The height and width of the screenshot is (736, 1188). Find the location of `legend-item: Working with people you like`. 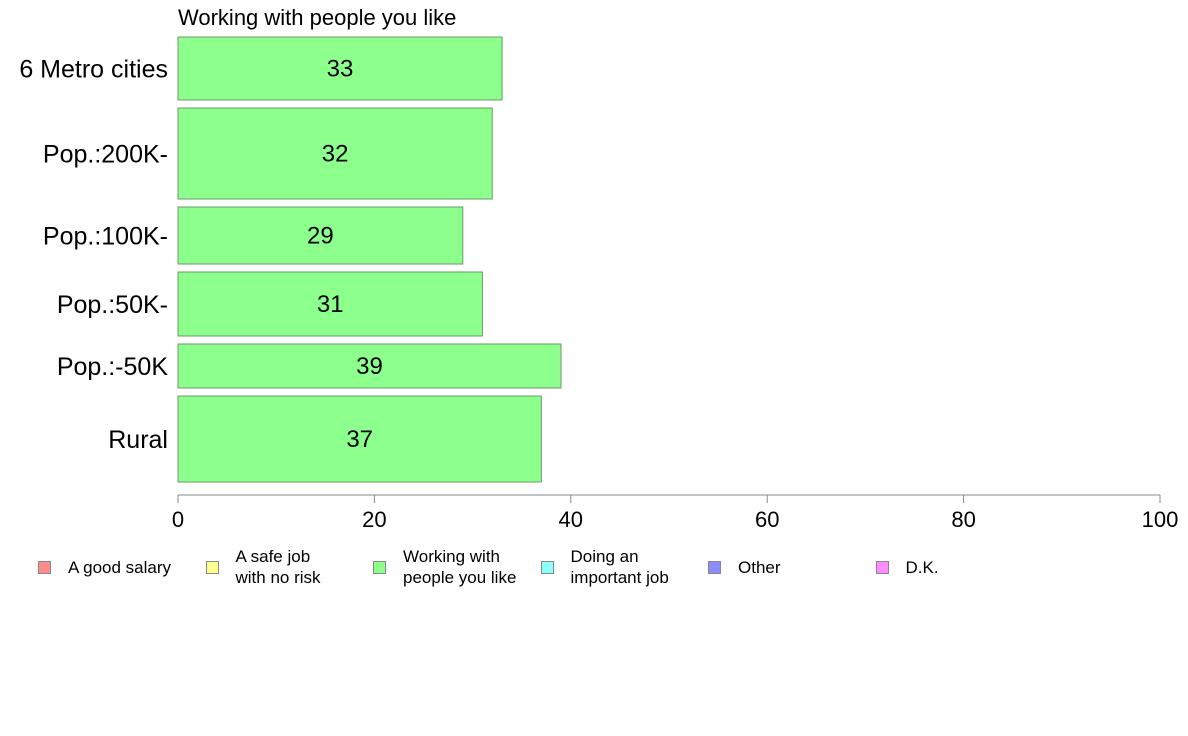

legend-item: Working with people you like is located at coordinates (444, 567).